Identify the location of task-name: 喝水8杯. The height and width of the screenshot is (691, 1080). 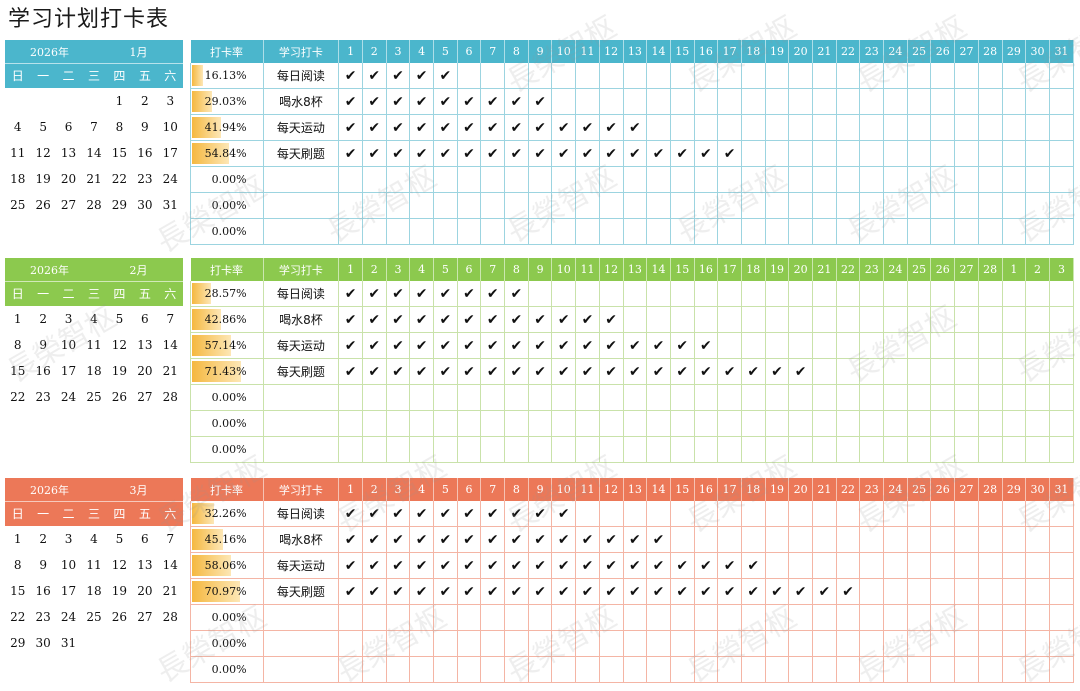
(301, 101).